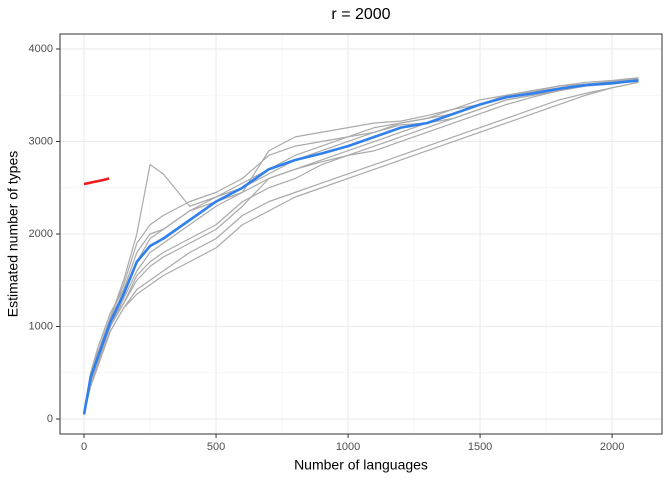 The image size is (672, 480). Describe the element at coordinates (41, 234) in the screenshot. I see `y-tick-label: 2000` at that location.